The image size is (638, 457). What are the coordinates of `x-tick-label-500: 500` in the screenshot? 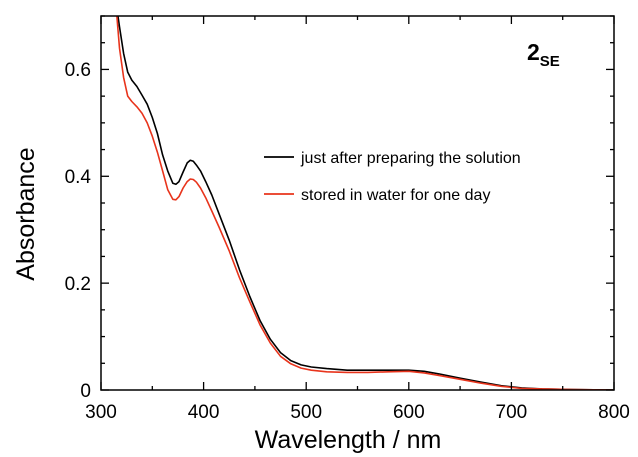 It's located at (306, 412).